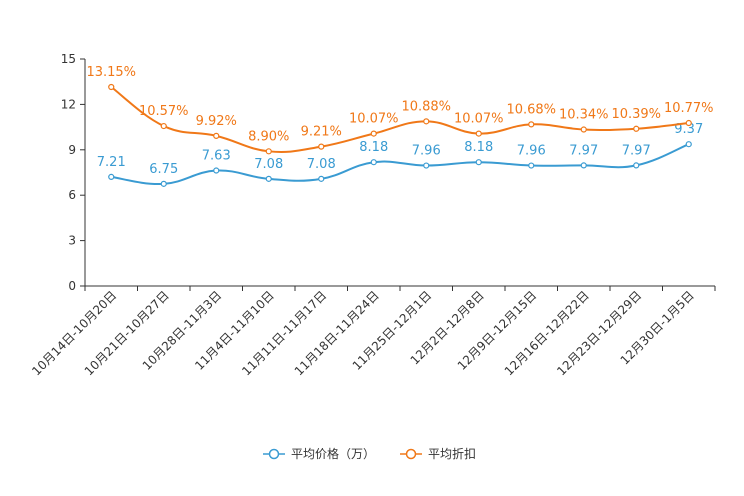  What do you see at coordinates (689, 108) in the screenshot?
I see `data-label: 10.77%` at bounding box center [689, 108].